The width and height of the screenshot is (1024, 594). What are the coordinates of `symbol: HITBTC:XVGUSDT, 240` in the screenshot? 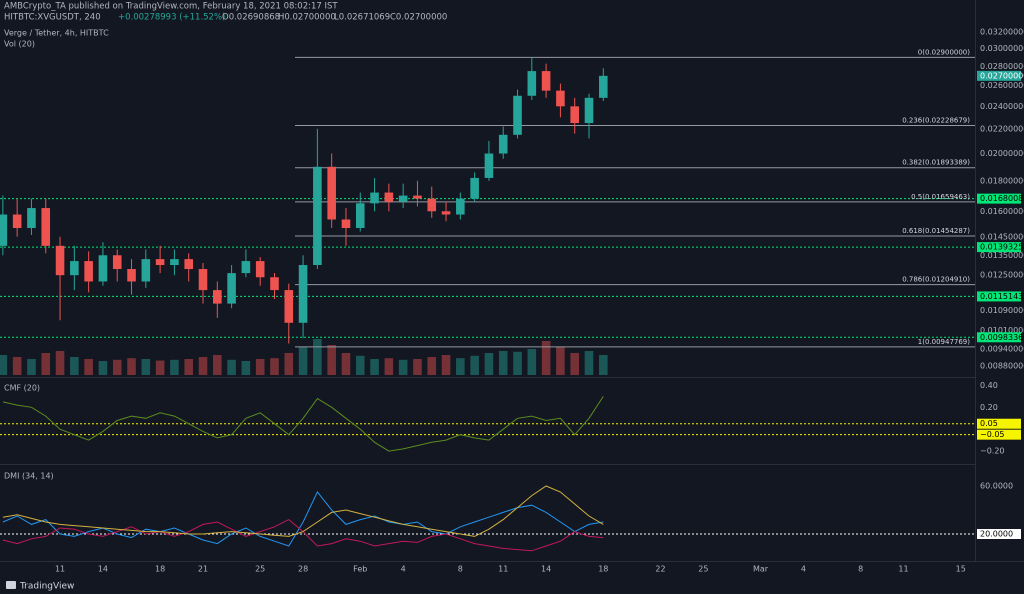 It's located at (52, 18).